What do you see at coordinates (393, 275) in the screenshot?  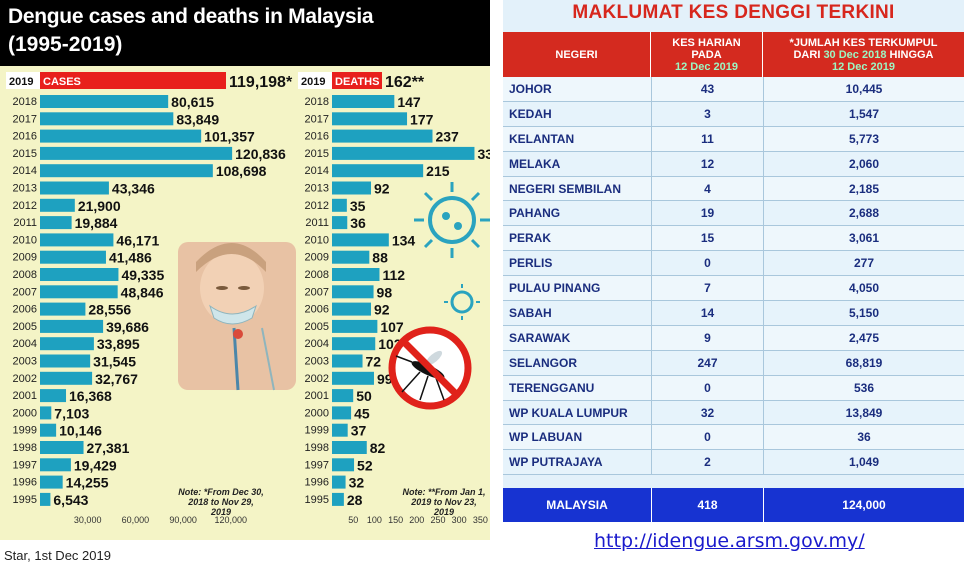 I see `data-label: 112` at bounding box center [393, 275].